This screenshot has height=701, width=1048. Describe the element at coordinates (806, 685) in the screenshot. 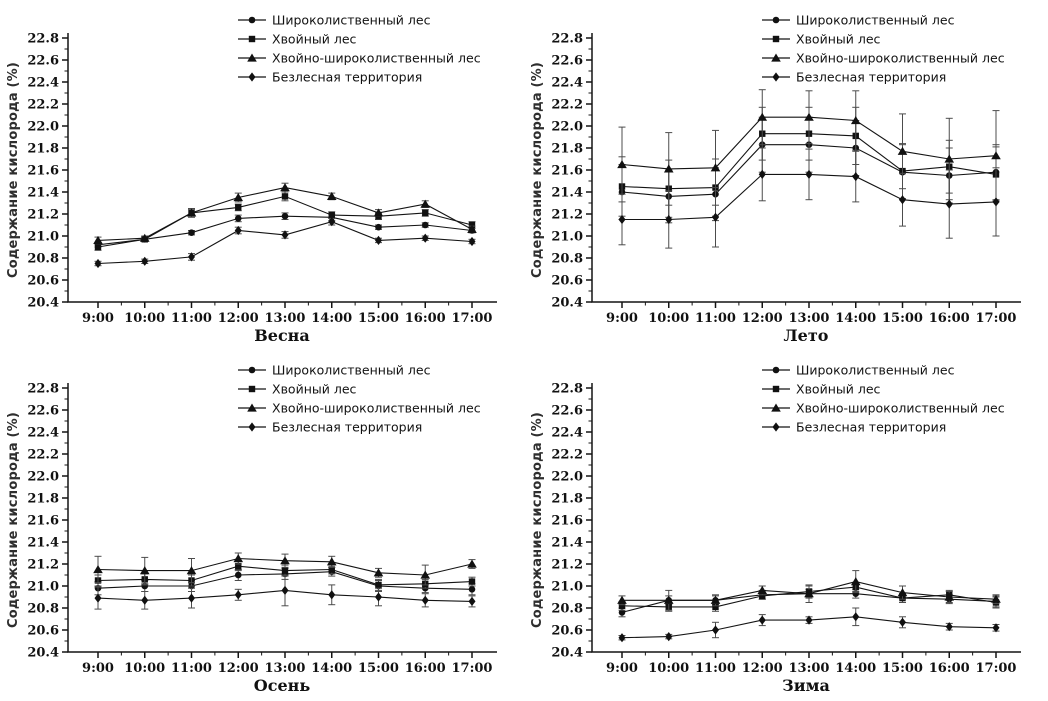

I see `panel-title: Зима` at that location.